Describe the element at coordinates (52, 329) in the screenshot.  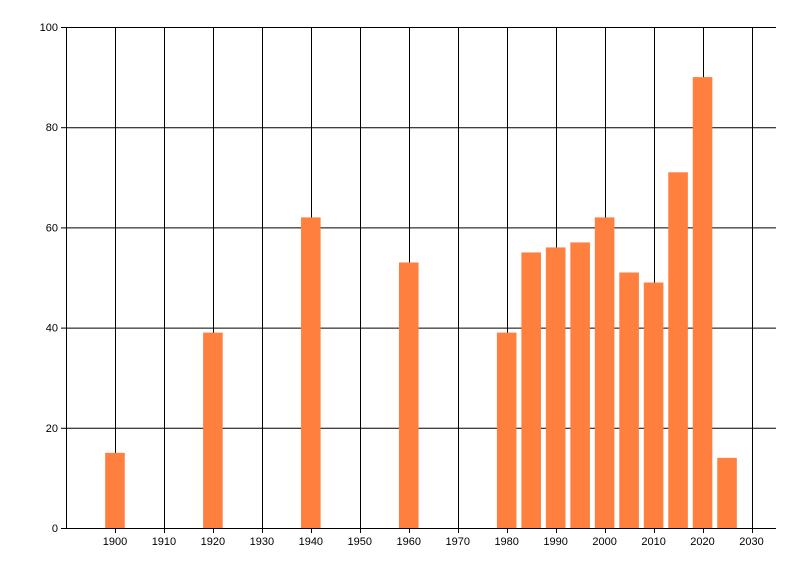
I see `y-tick-label: 40` at that location.